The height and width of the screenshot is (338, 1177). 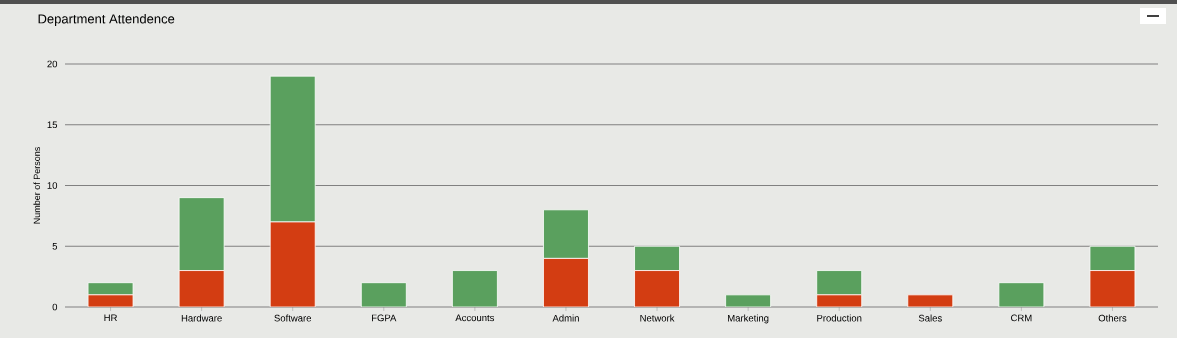 I want to click on x-tick-label: CRM, so click(x=1021, y=318).